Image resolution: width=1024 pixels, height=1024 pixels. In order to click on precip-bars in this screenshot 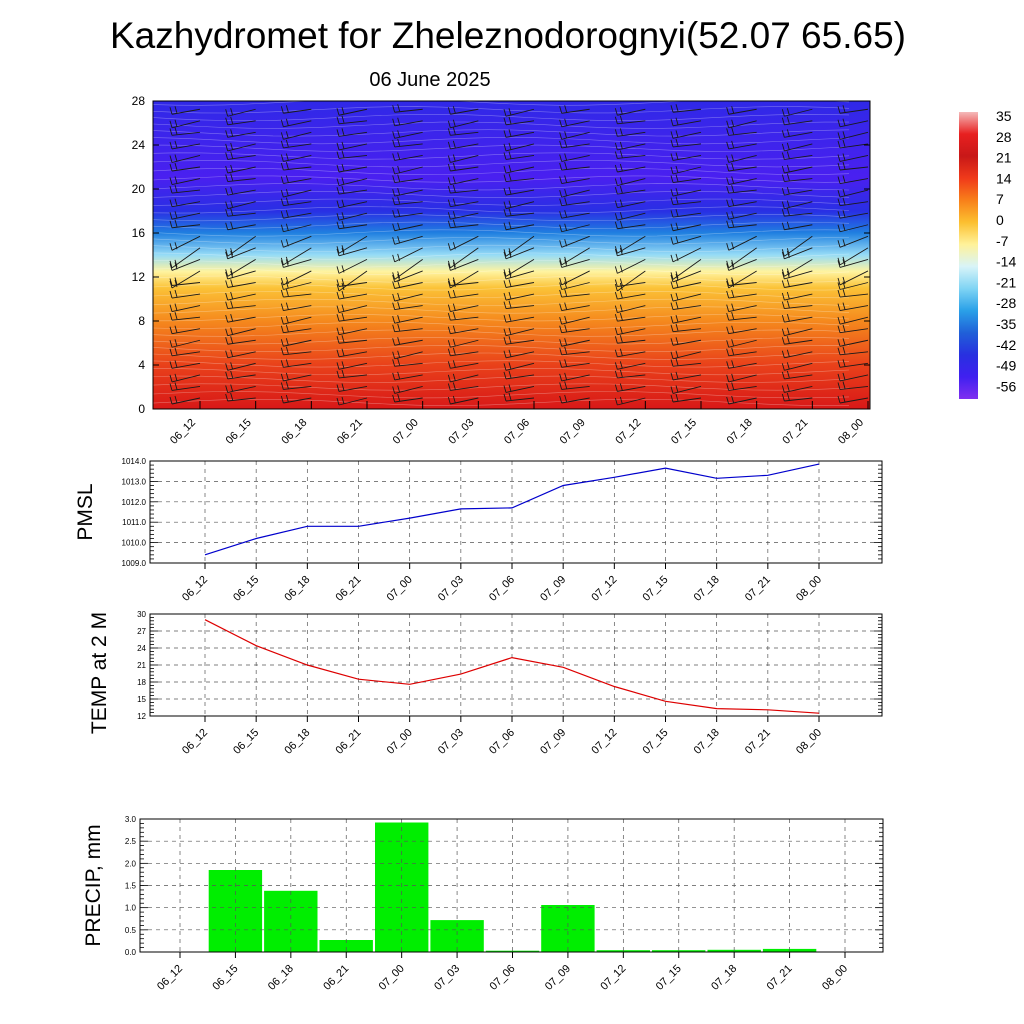, I will do `click(512, 887)`.